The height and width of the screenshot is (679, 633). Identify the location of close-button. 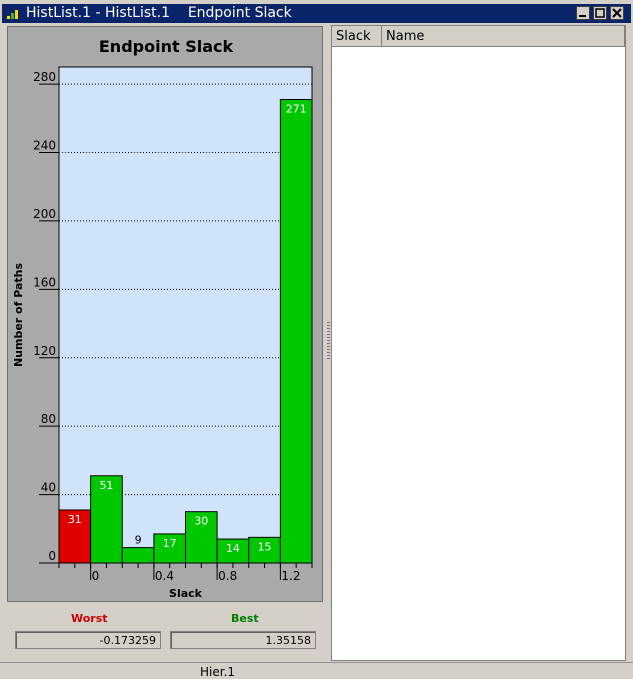
(617, 13).